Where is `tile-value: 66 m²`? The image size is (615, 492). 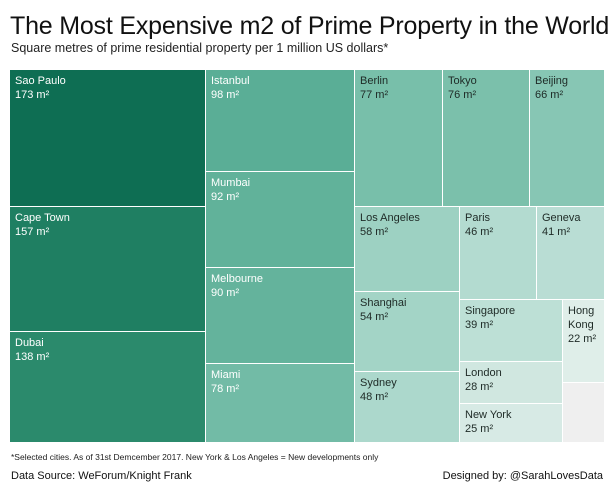
tile-value: 66 m² is located at coordinates (549, 95).